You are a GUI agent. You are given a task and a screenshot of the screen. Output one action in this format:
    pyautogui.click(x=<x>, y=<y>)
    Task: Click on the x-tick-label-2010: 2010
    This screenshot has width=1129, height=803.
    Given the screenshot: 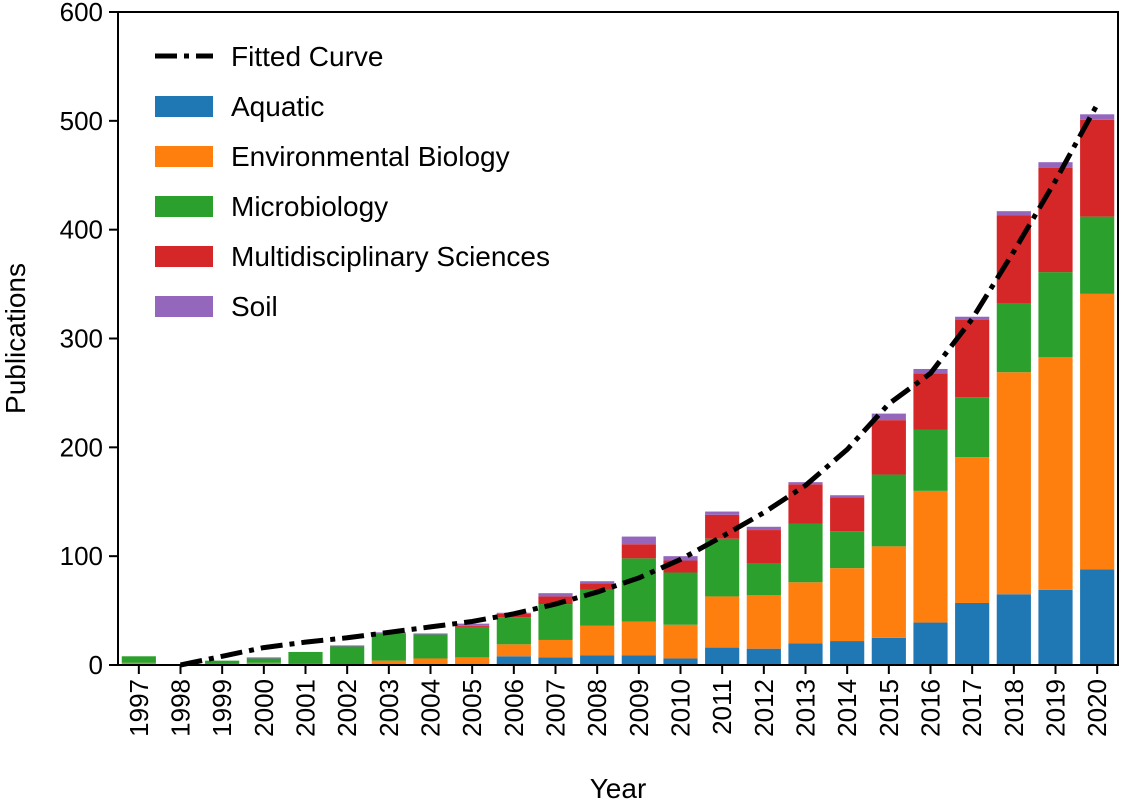 What is the action you would take?
    pyautogui.click(x=681, y=708)
    